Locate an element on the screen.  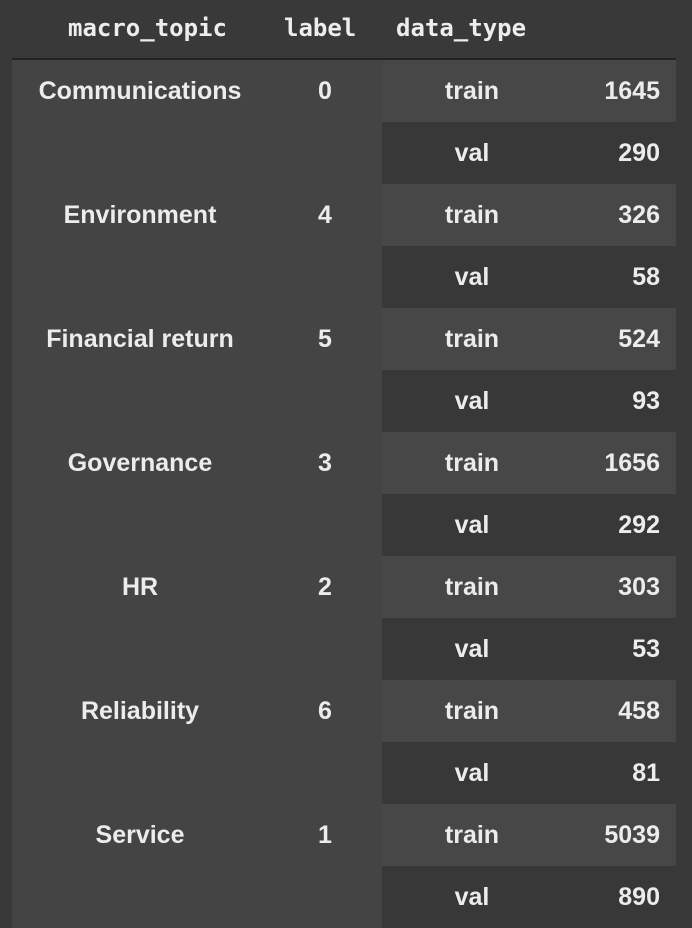
row-macro-topic: Service is located at coordinates (140, 835).